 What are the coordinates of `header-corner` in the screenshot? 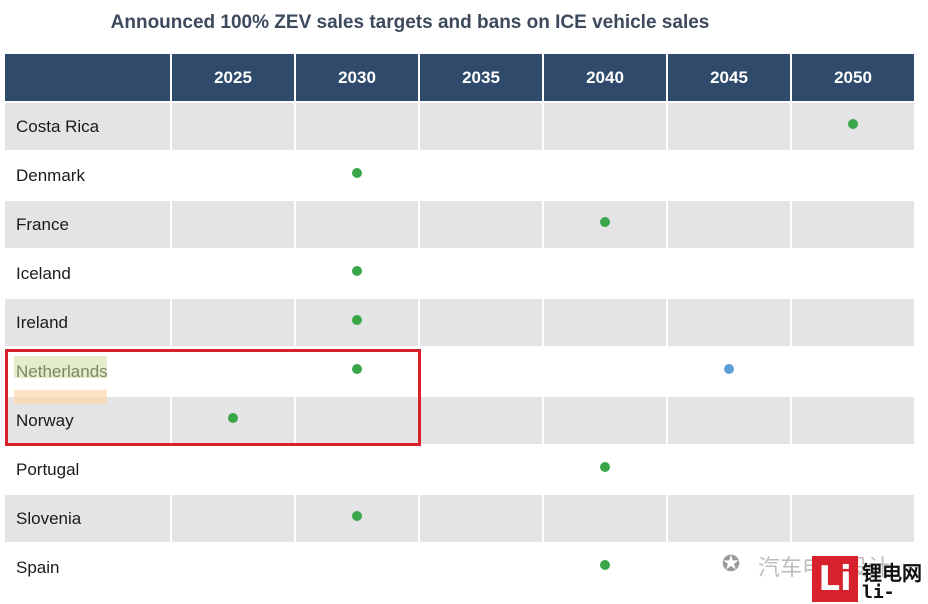 It's located at (88, 77).